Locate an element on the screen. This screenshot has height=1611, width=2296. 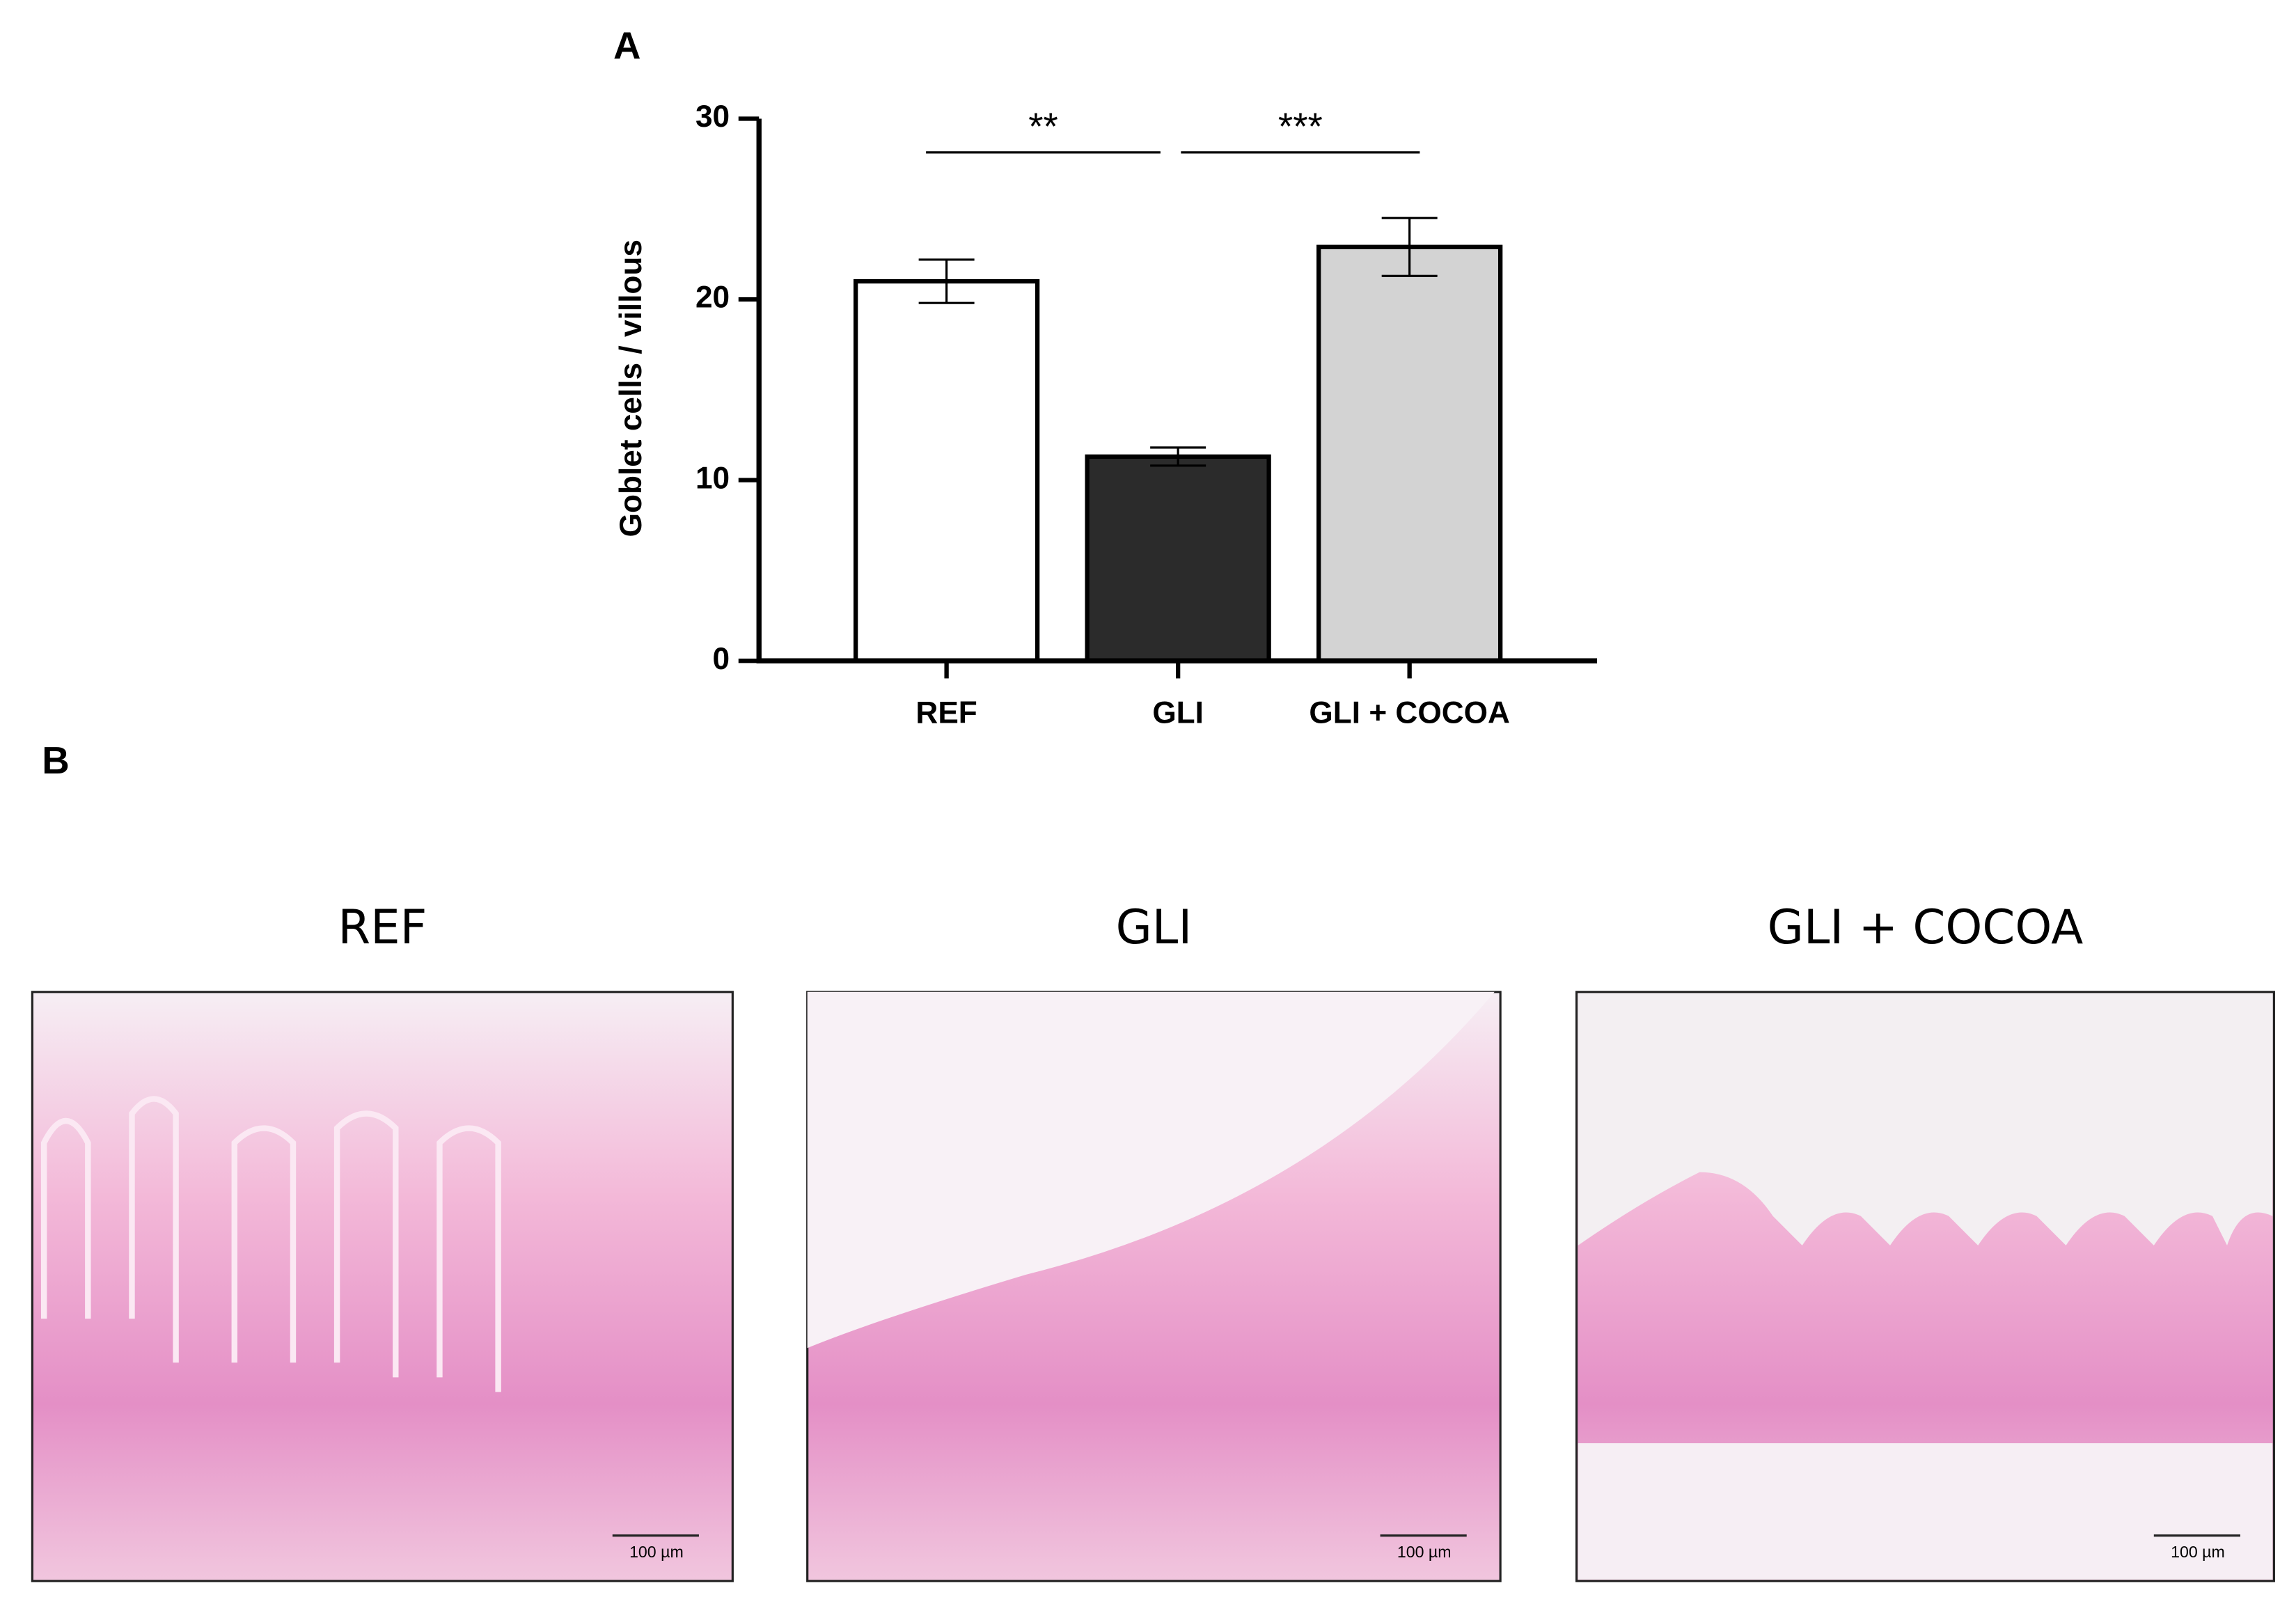
x-tick-label: GLI is located at coordinates (1178, 713).